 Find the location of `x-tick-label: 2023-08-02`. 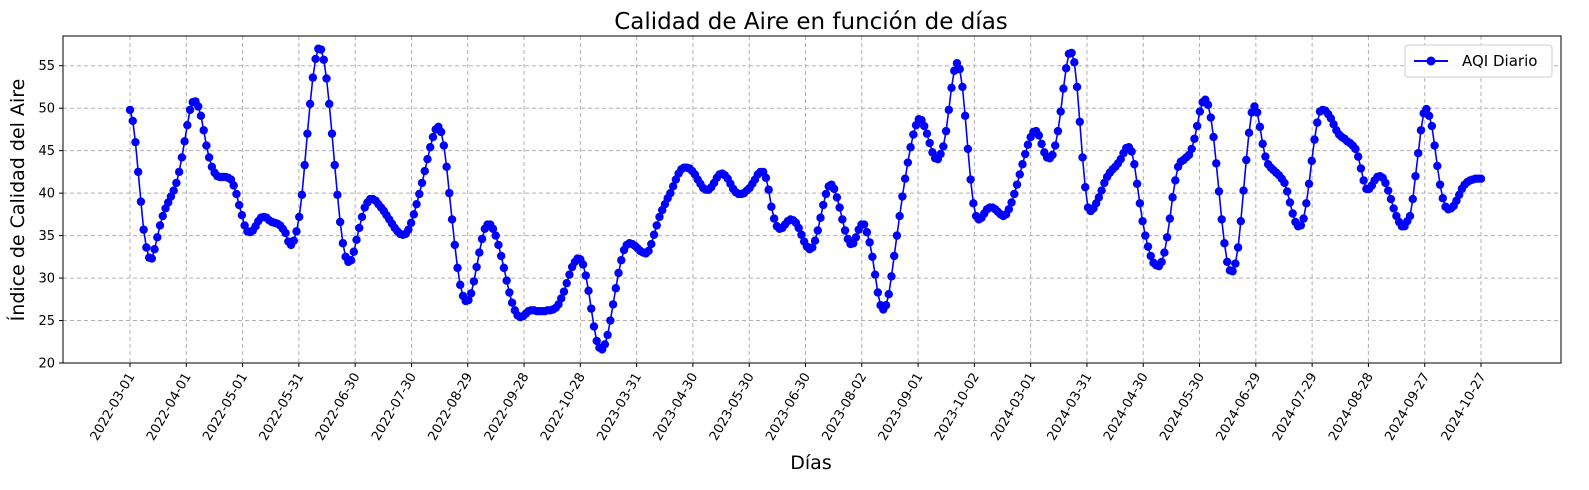

x-tick-label: 2023-08-02 is located at coordinates (844, 407).